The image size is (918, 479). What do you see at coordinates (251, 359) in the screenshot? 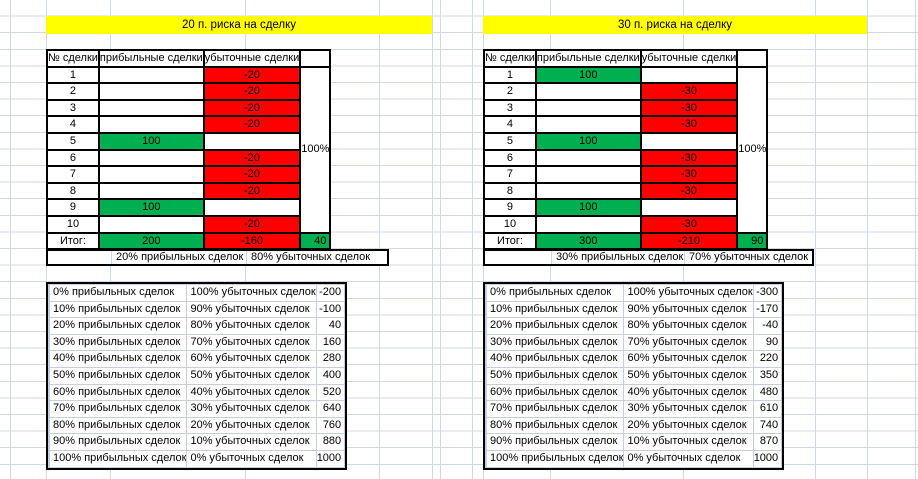
I see `scenario-loss-cell: 60% убыточных сделок` at bounding box center [251, 359].